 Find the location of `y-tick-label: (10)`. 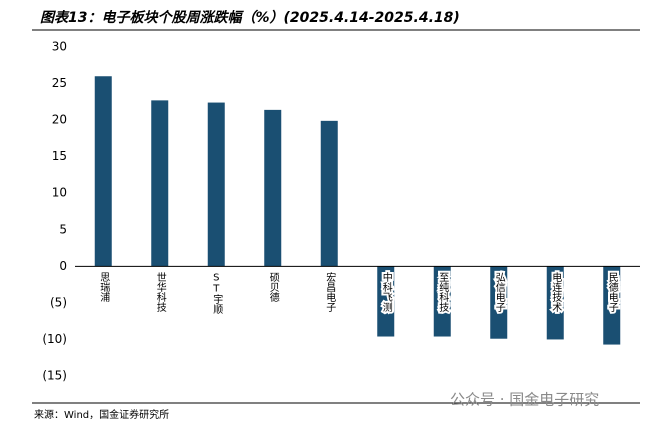

y-tick-label: (10) is located at coordinates (54, 339).